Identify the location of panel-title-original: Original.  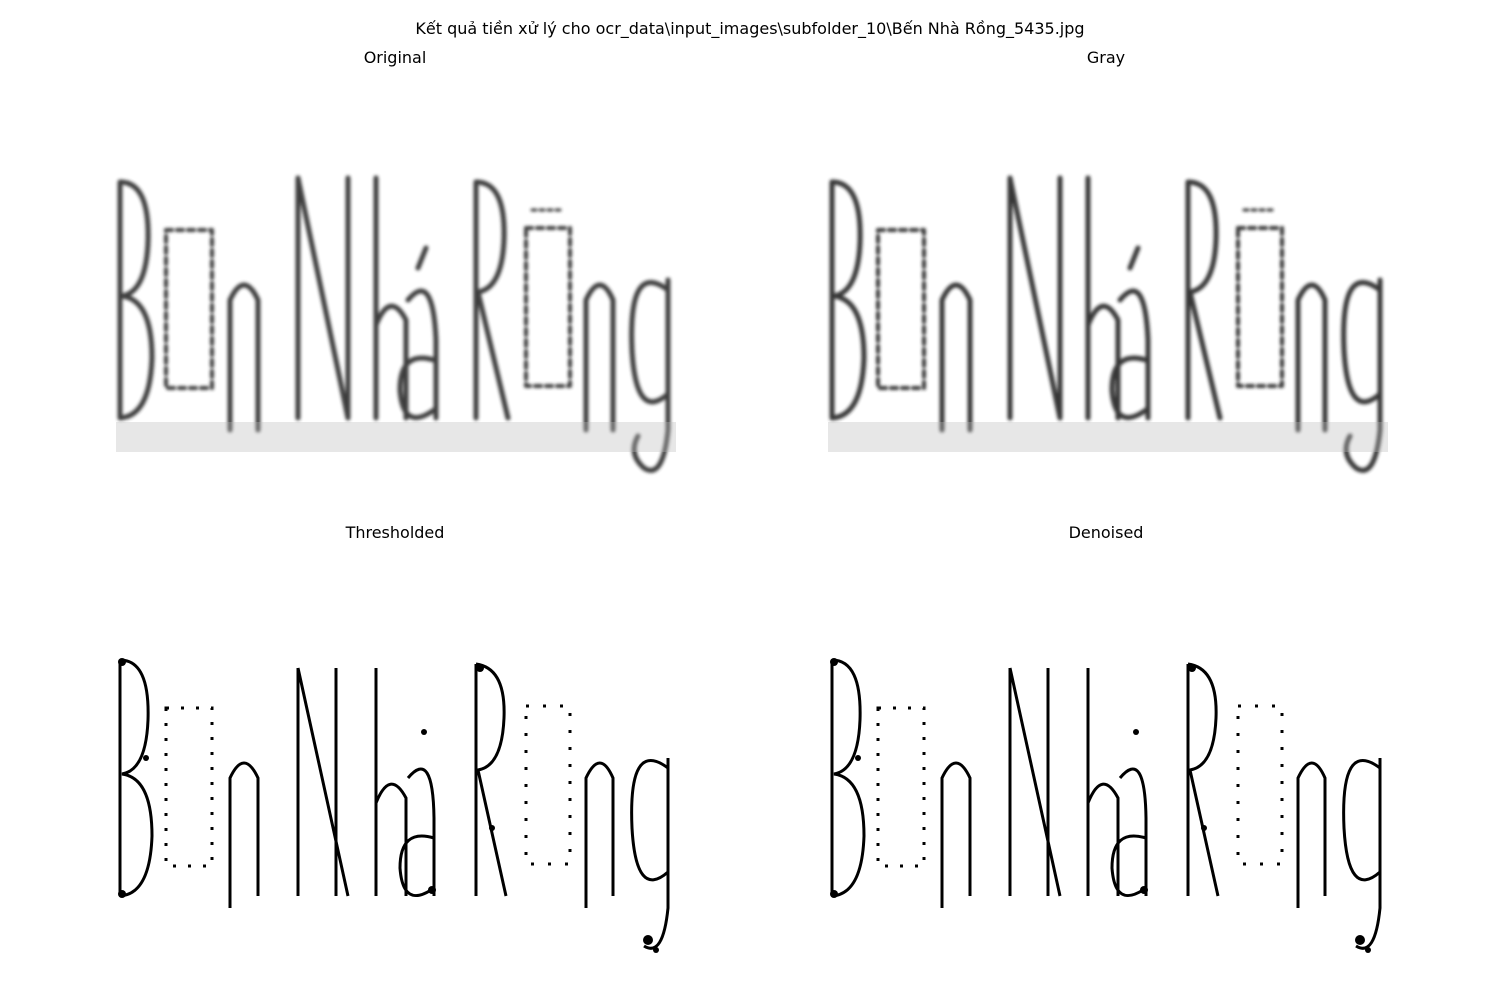
(395, 57).